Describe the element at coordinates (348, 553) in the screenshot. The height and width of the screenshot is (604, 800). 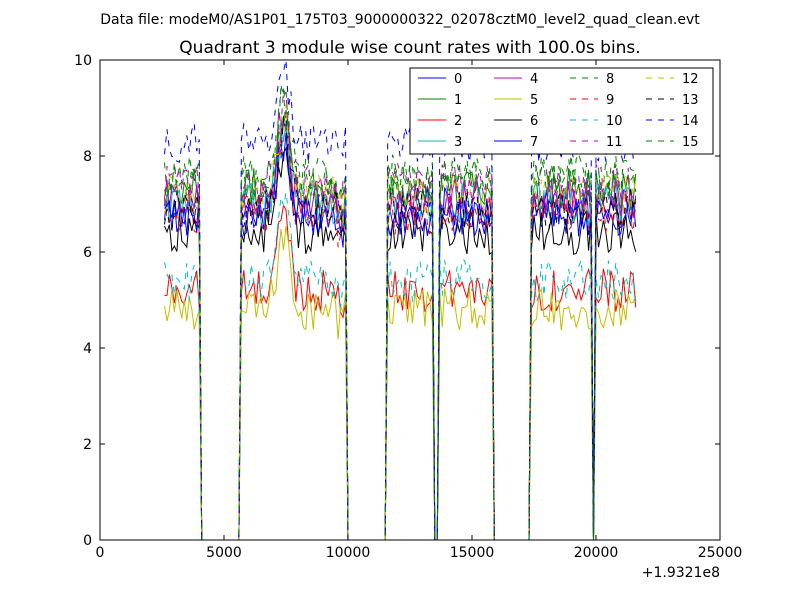
I see `x-tick-label: 10000` at that location.